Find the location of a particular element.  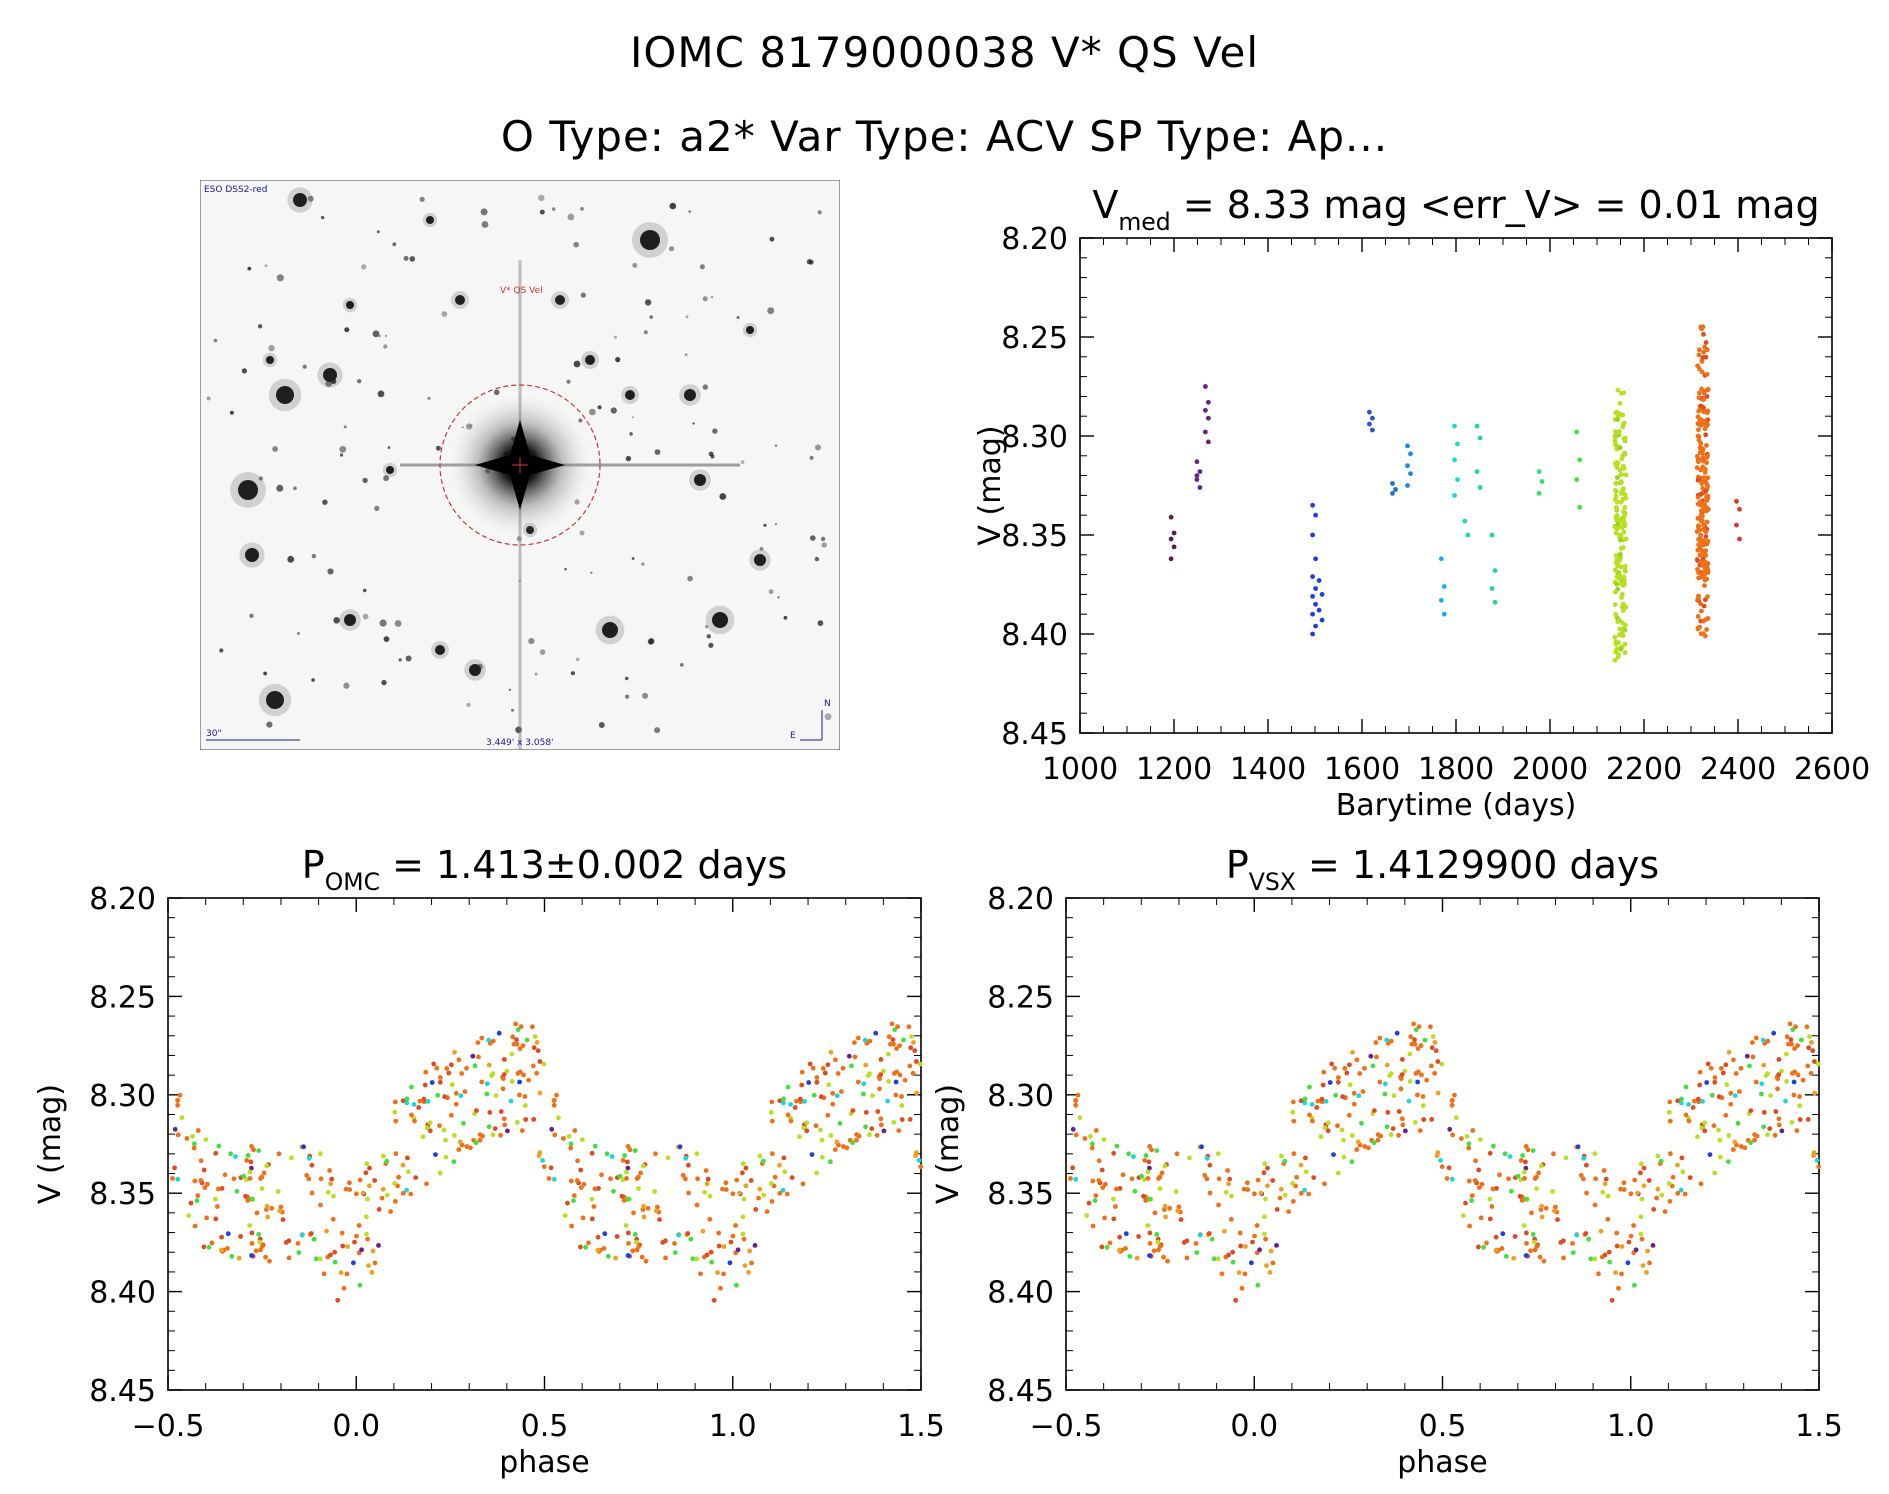

y-tick-label: 8.45 is located at coordinates (1034, 734).